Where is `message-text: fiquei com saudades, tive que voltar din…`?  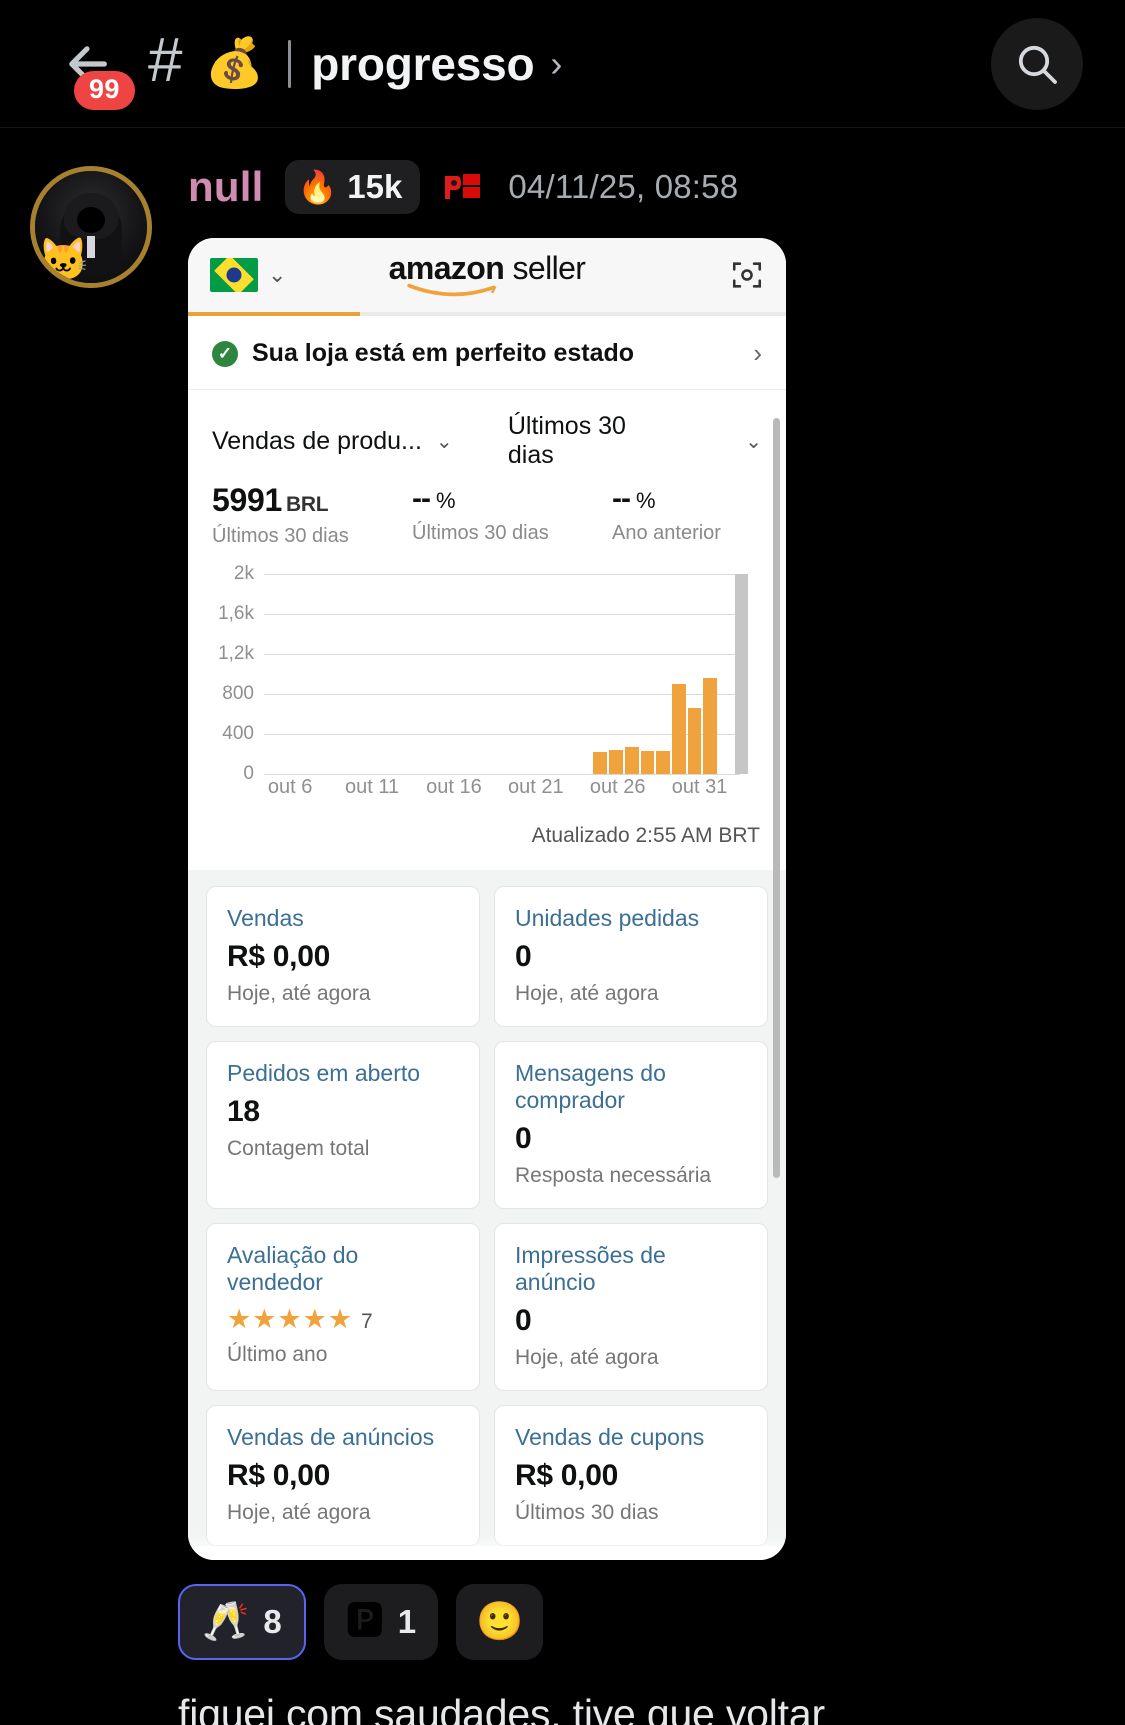 message-text: fiquei com saudades, tive que voltar din… is located at coordinates (501, 1708).